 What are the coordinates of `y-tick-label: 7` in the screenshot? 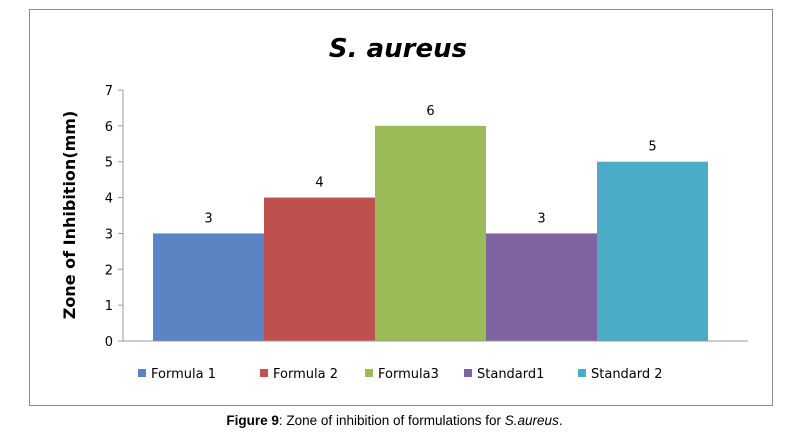 It's located at (109, 91).